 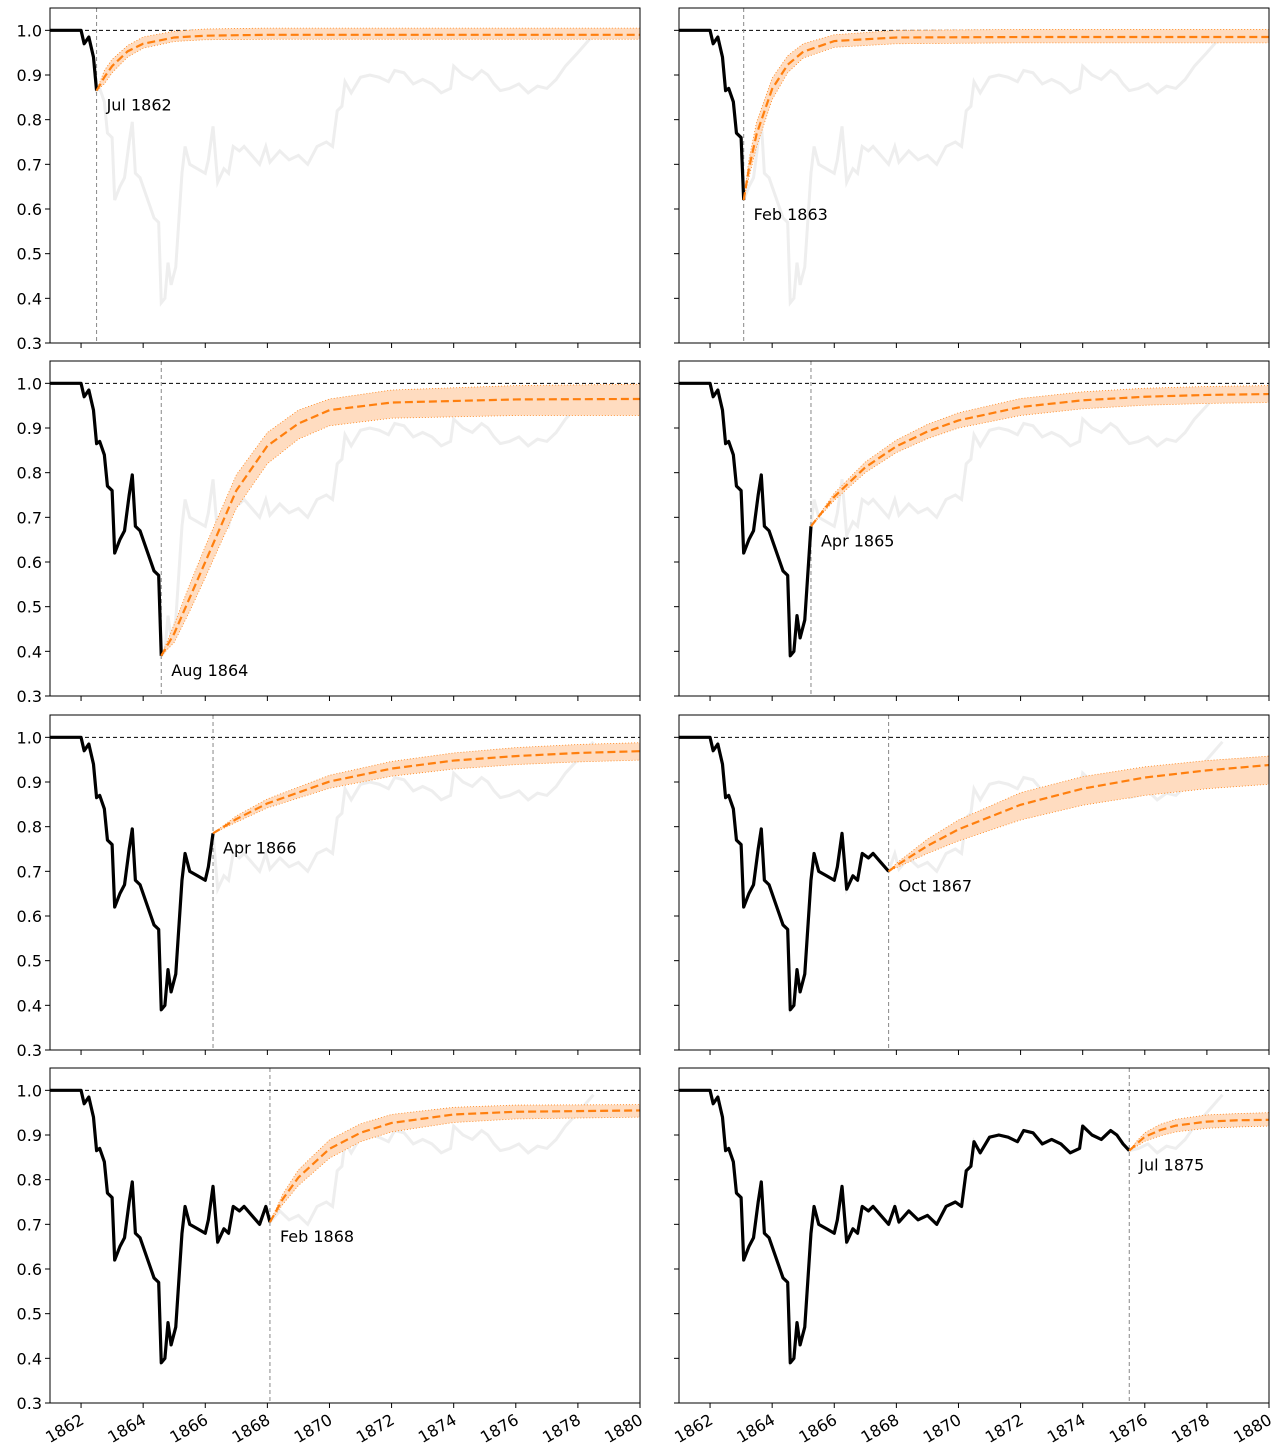 I want to click on x-tick-label: 1870, so click(x=942, y=1428).